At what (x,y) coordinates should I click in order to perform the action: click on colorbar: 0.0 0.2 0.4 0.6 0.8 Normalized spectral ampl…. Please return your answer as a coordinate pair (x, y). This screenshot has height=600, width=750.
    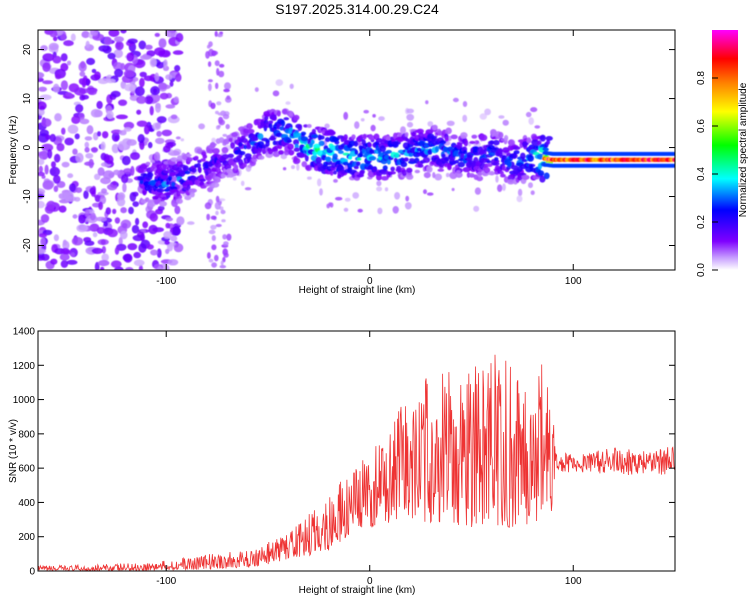
    Looking at the image, I should click on (722, 153).